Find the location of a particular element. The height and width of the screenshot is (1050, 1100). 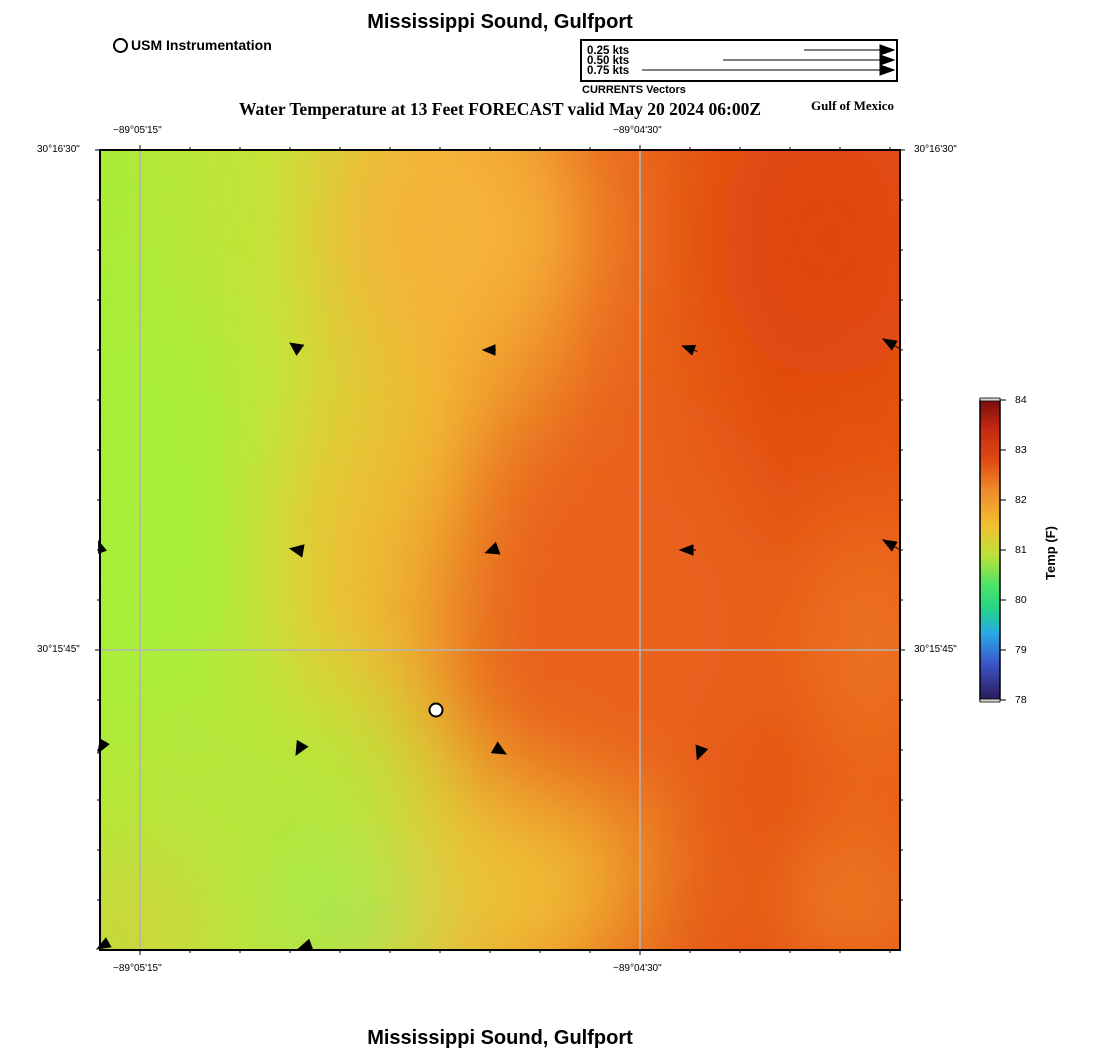

colorbar-tick-80: 80 is located at coordinates (1021, 600).